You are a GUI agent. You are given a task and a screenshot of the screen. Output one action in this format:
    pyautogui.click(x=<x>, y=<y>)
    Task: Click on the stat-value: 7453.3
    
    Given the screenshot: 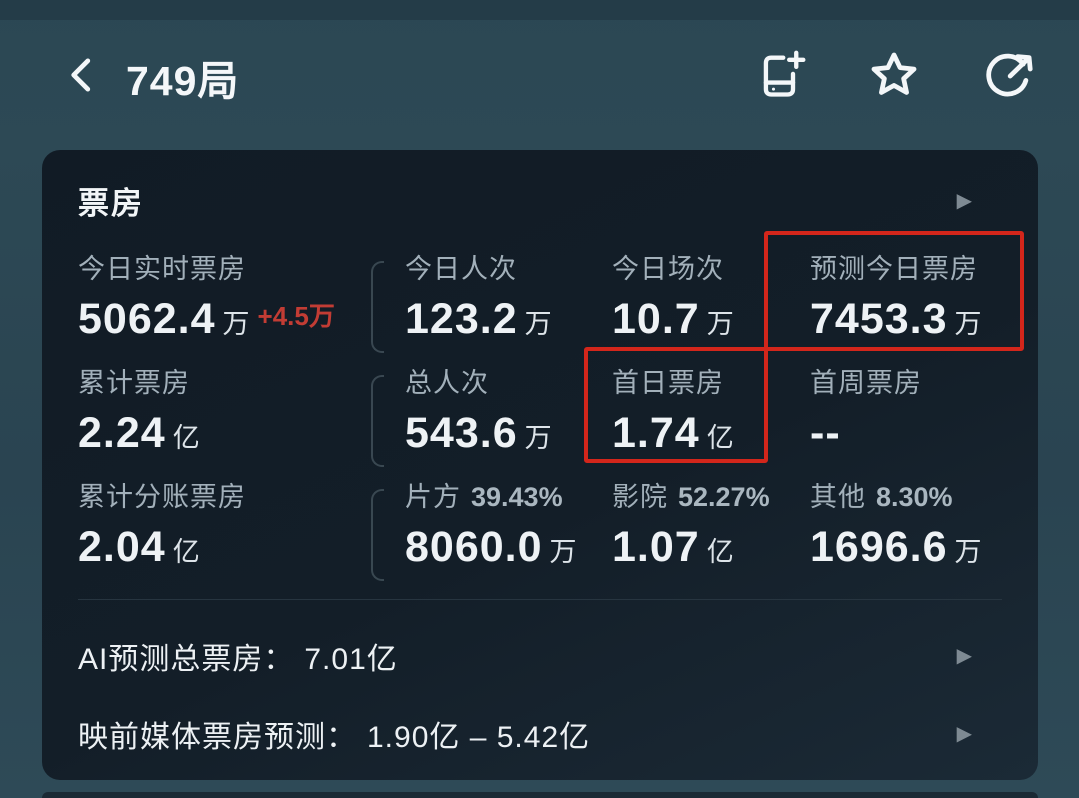 What is the action you would take?
    pyautogui.click(x=879, y=319)
    